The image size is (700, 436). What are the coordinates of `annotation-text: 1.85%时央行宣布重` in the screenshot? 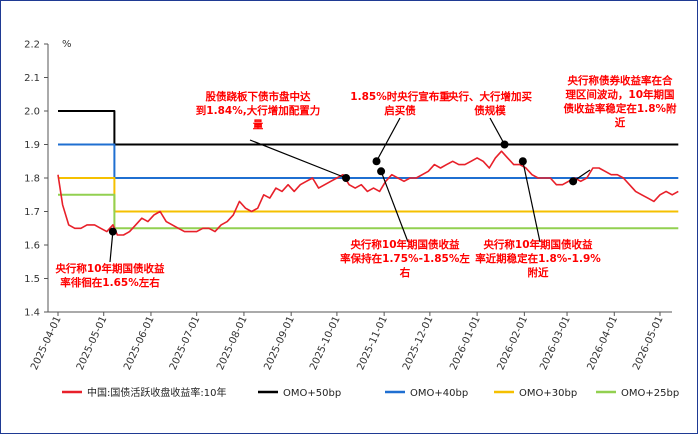 It's located at (400, 96).